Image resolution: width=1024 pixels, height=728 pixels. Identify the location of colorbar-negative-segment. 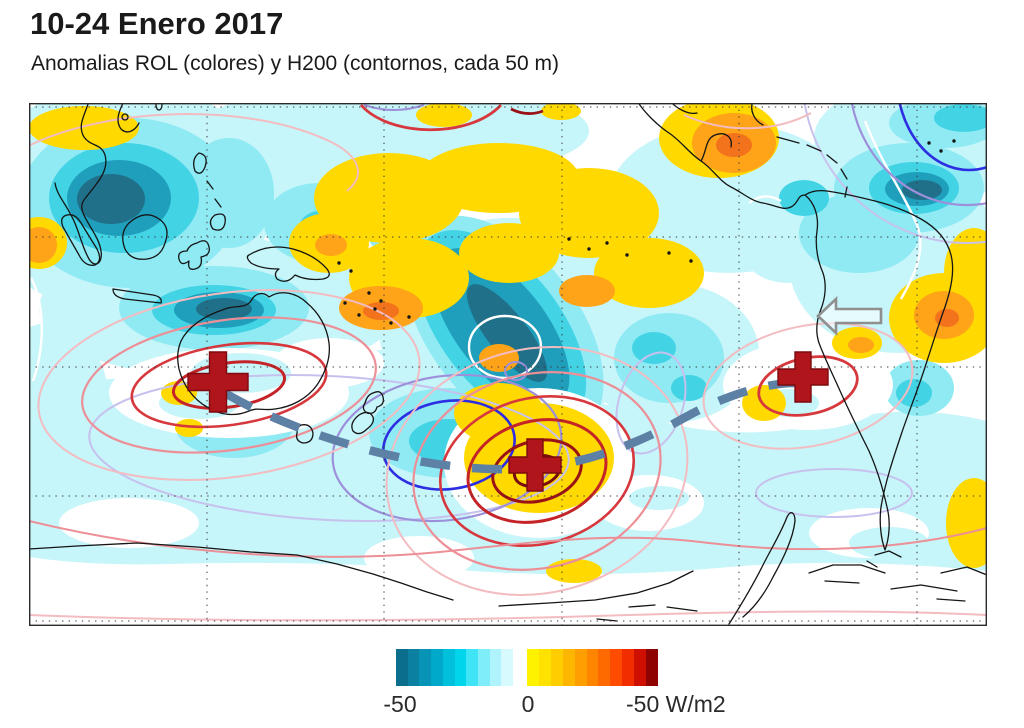
(455, 667).